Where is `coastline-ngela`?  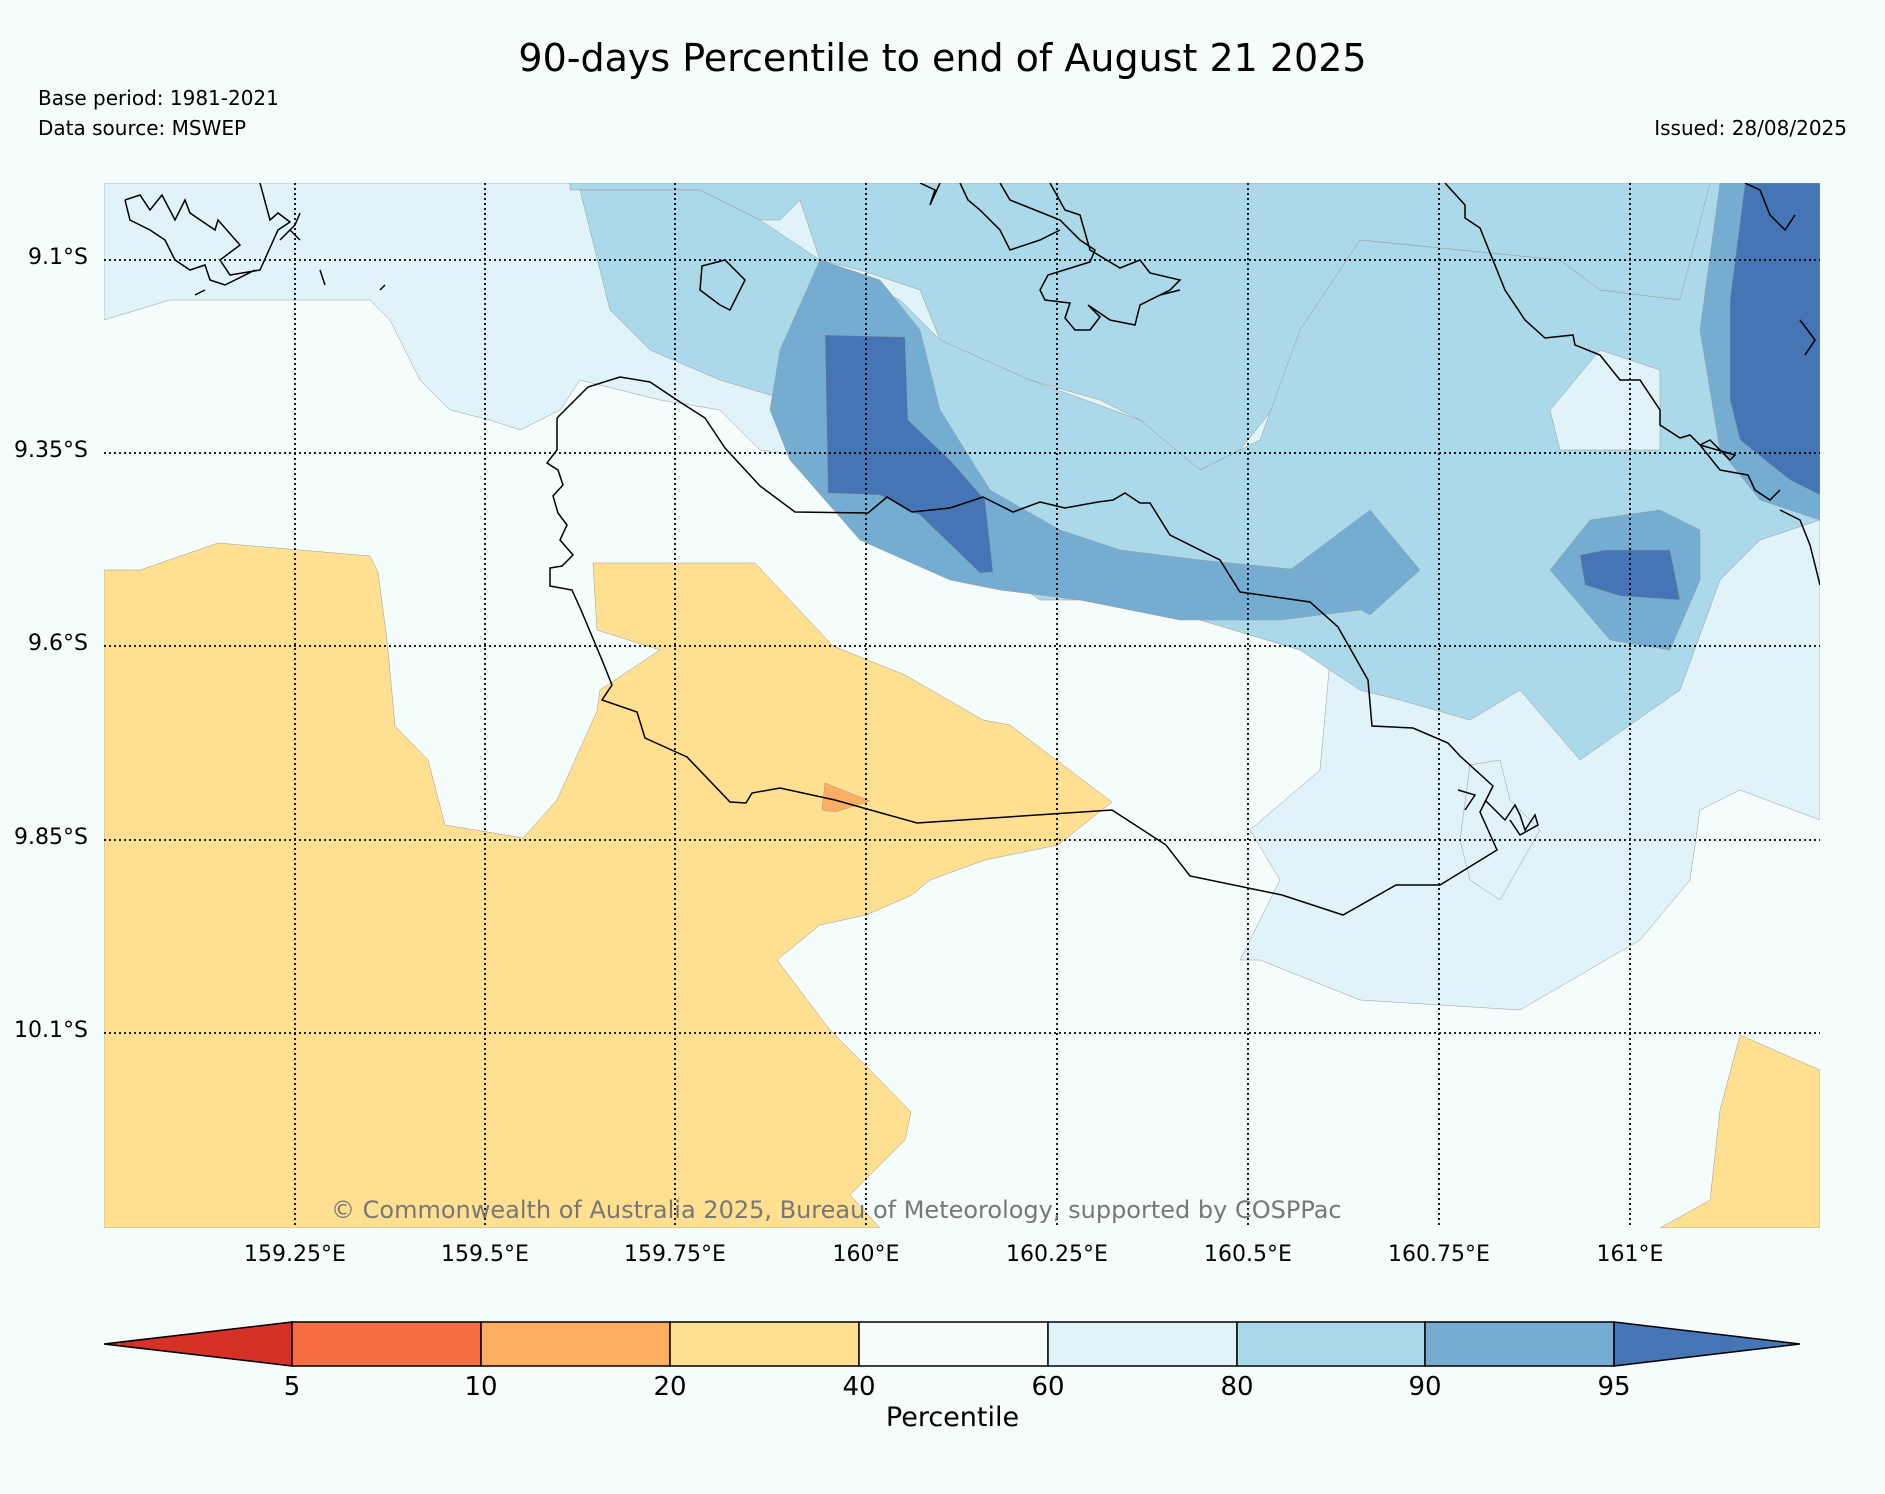
coastline-ngela is located at coordinates (1050, 239).